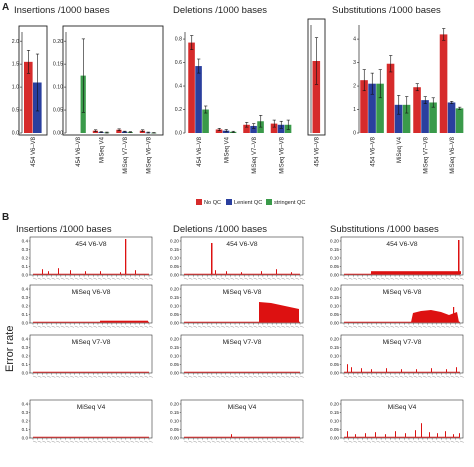 This screenshot has width=474, height=467. Describe the element at coordinates (126, 256) in the screenshot. I see `error-spike-major` at that location.